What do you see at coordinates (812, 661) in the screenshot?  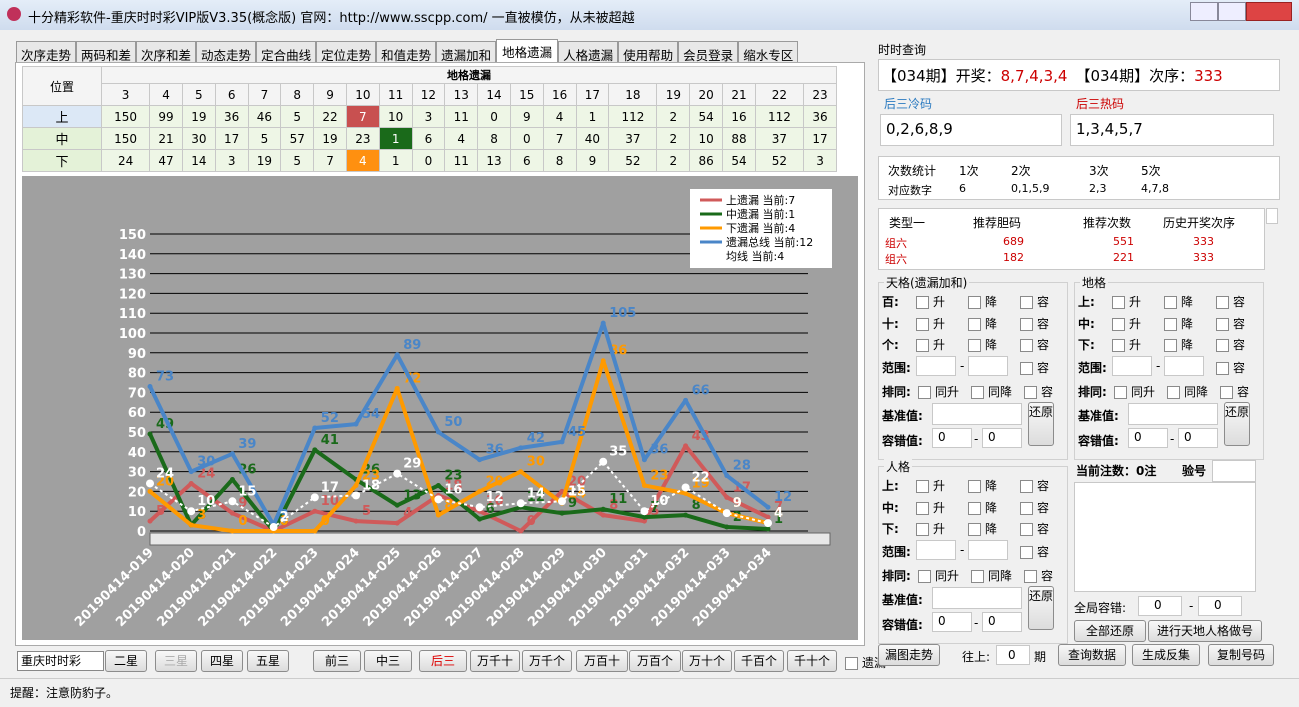 I see `mode-button: 千十个` at bounding box center [812, 661].